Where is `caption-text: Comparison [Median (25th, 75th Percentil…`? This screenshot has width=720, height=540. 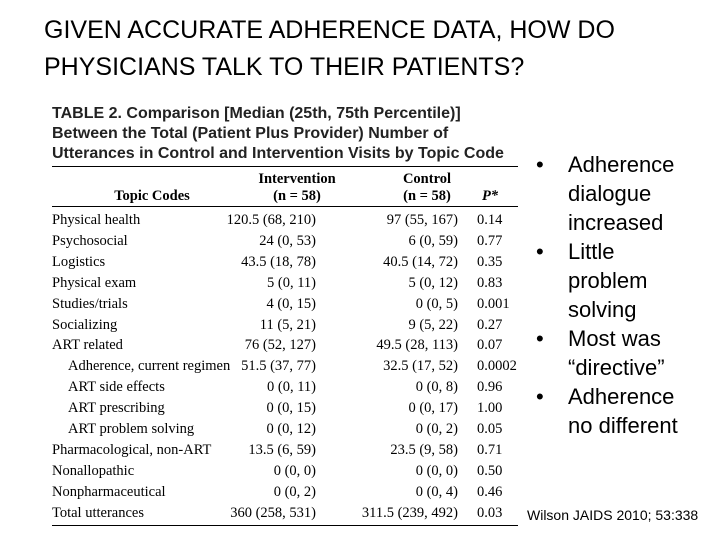 caption-text: Comparison [Median (25th, 75th Percentil… is located at coordinates (278, 133).